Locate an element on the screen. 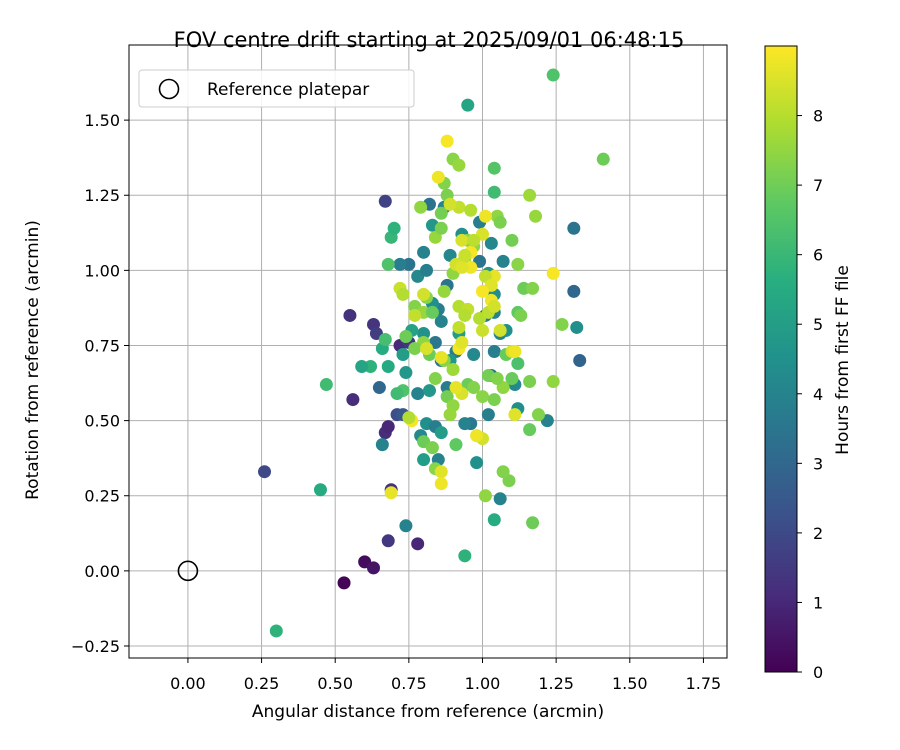 The image size is (900, 750). x-axis-ticks: 0.00 0.25 0.50 0.75 1.00 1.25 1.50 1.75 is located at coordinates (445, 675).